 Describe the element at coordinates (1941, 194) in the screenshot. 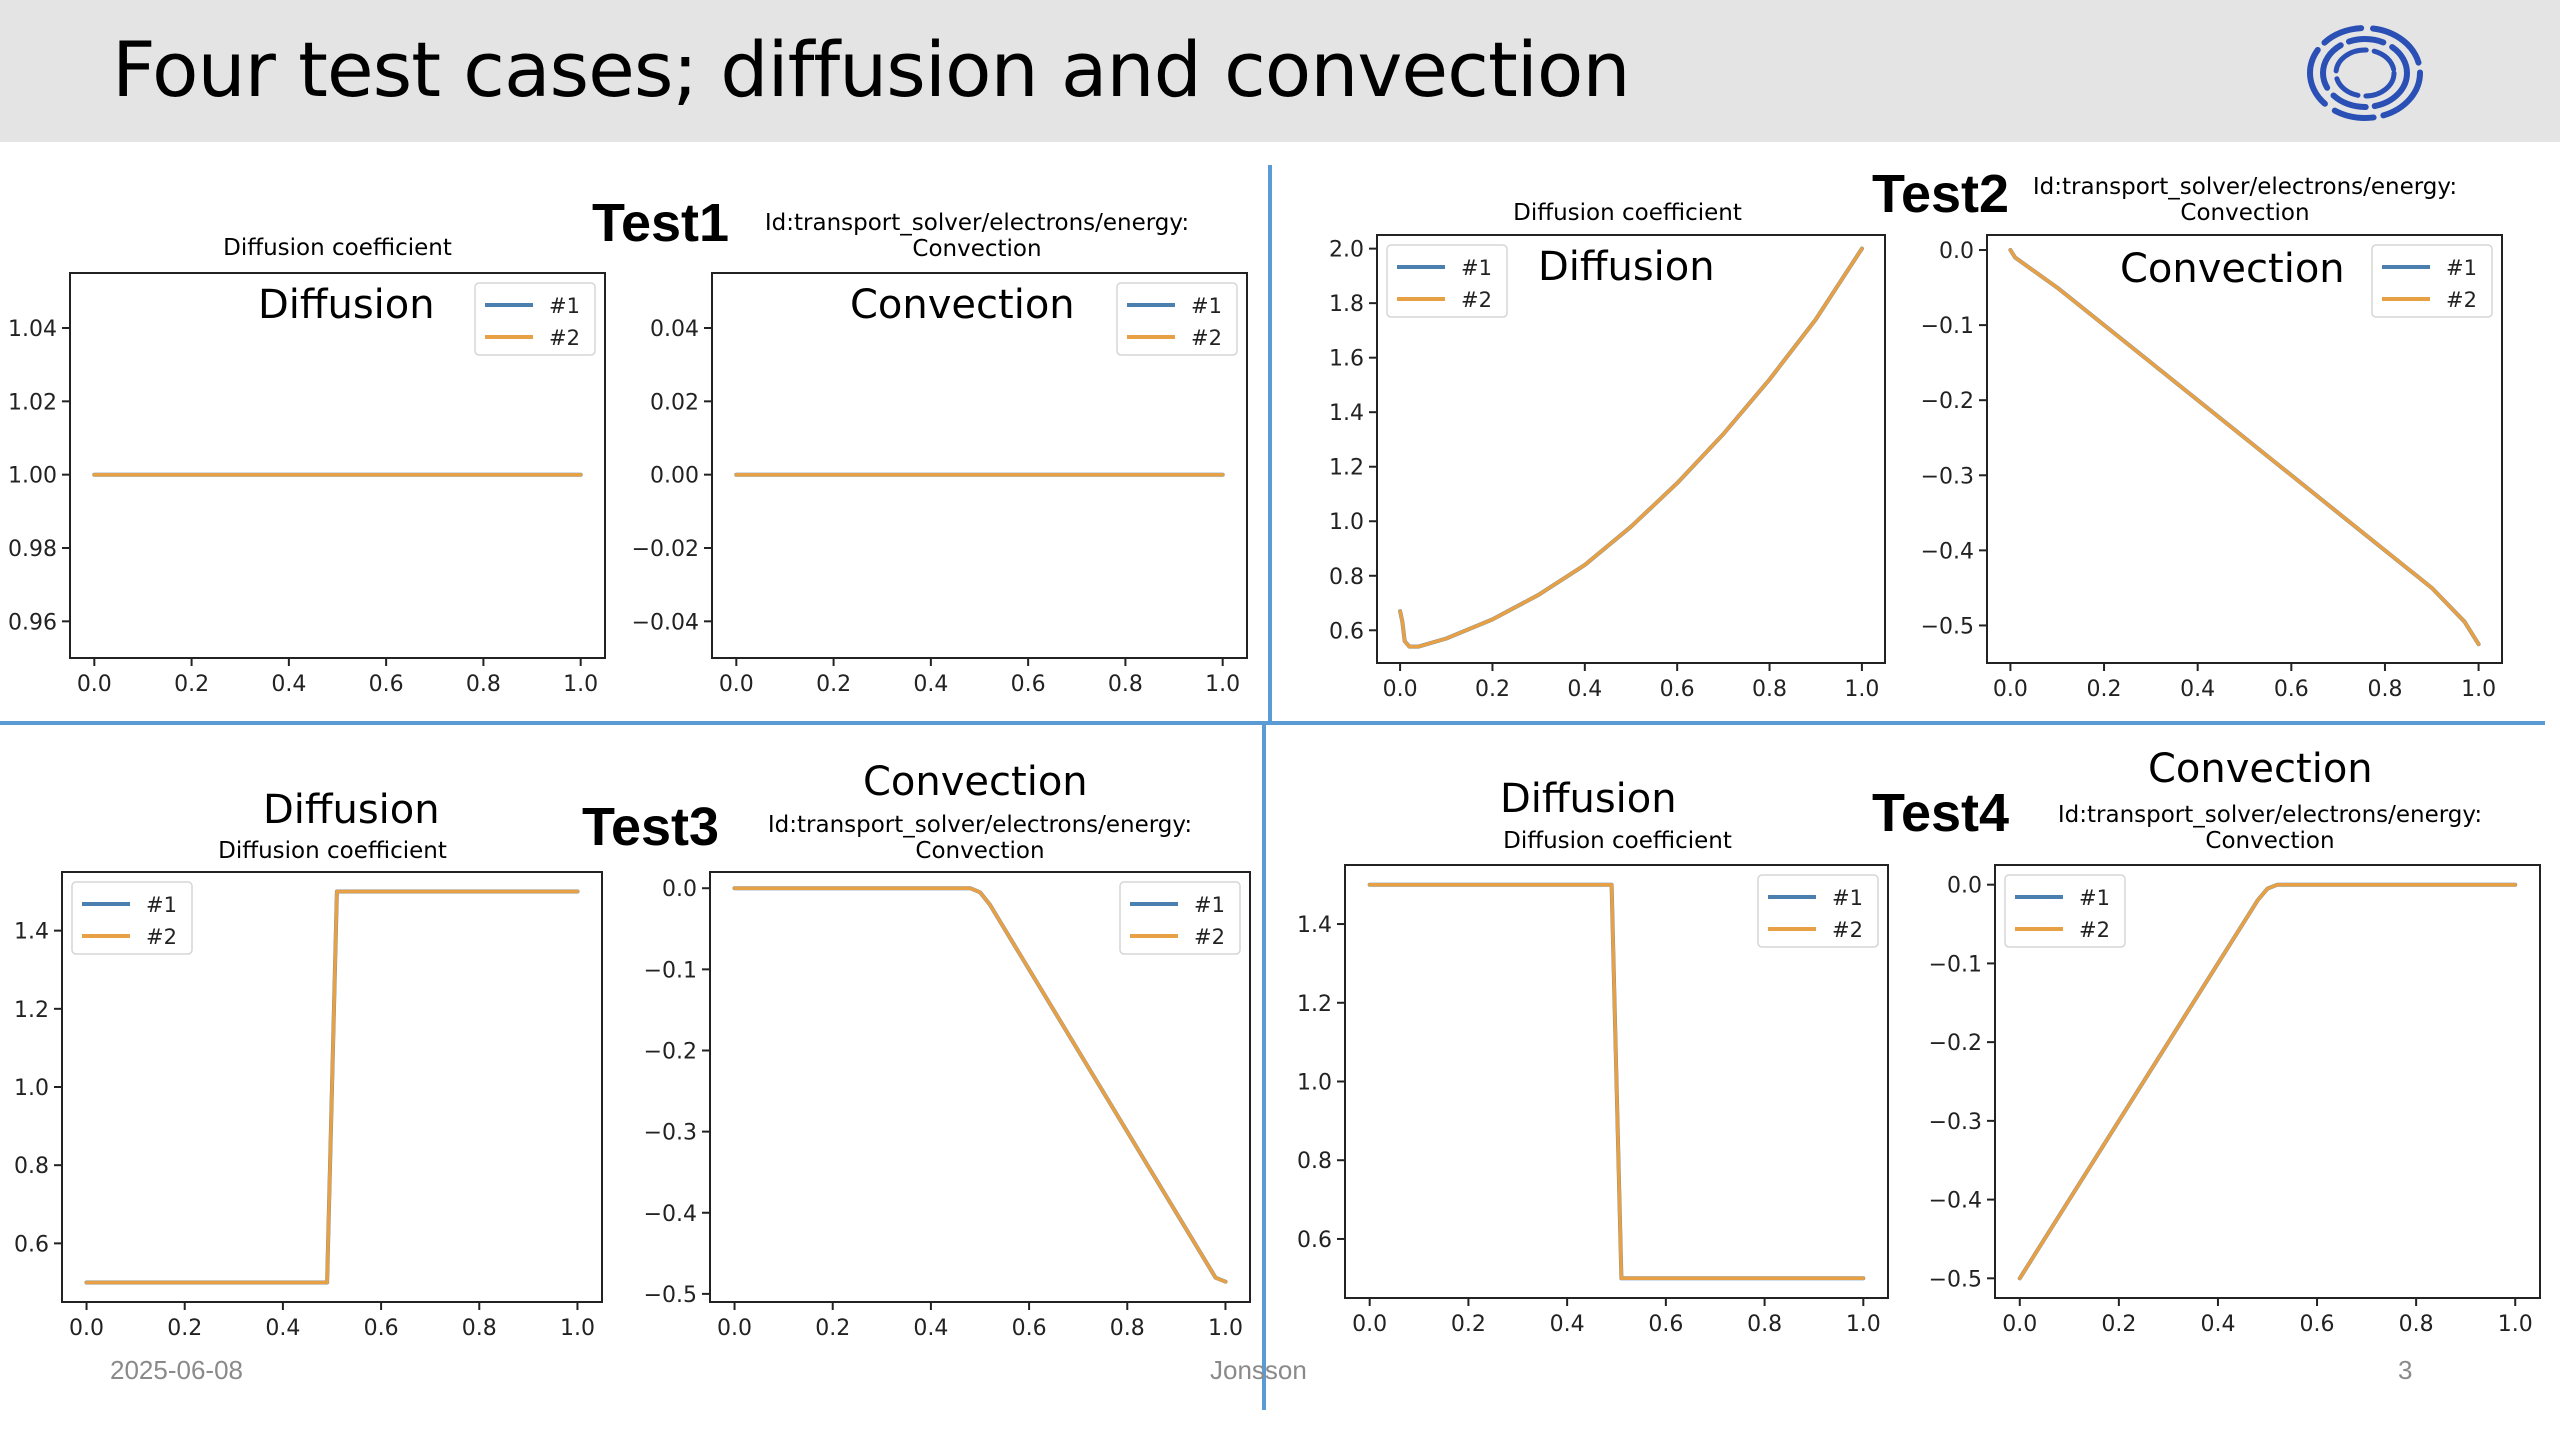

I see `test2-label: Test2` at that location.